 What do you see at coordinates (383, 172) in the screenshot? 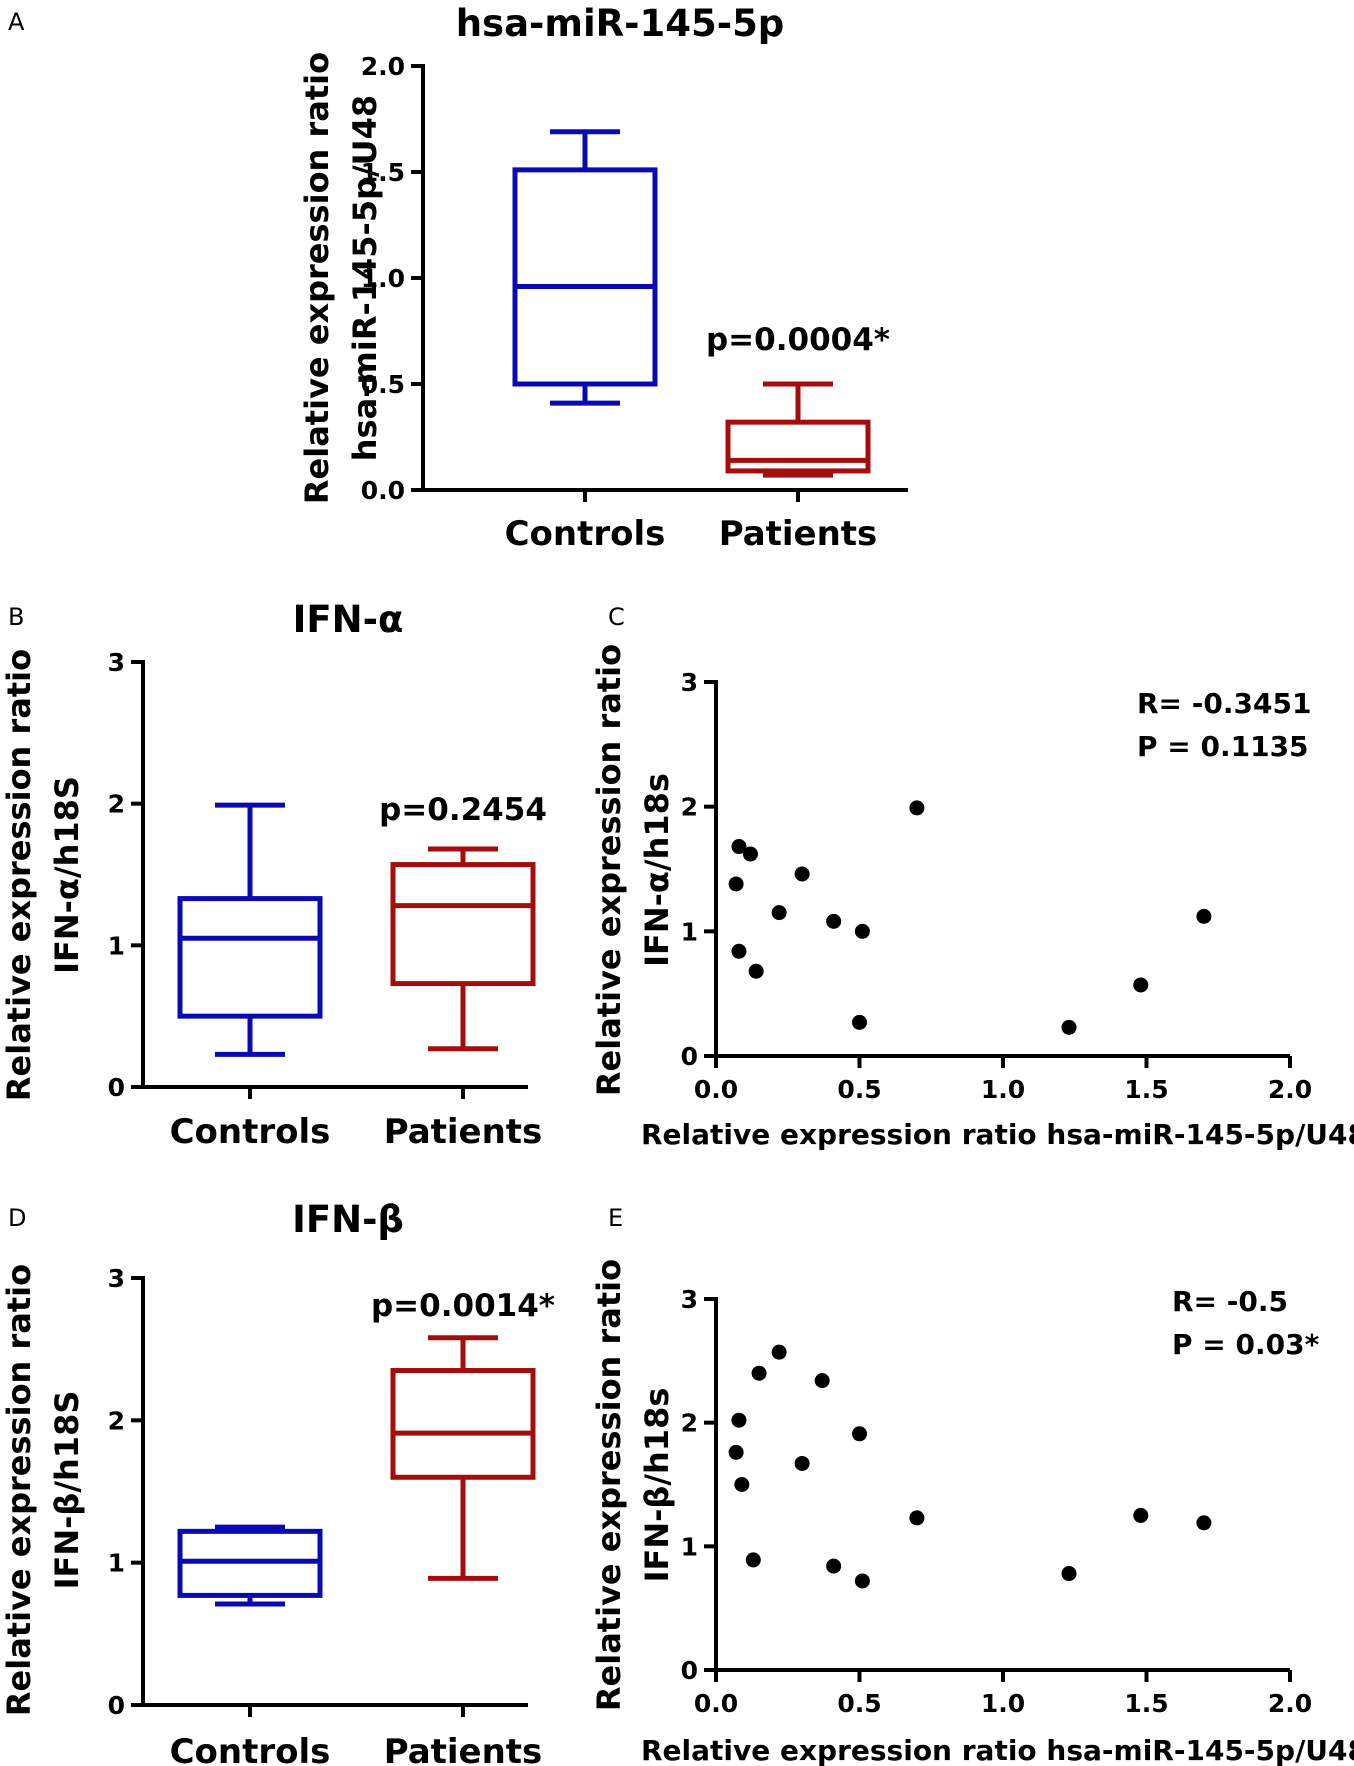
I see `y-tick-label: 1.5` at bounding box center [383, 172].